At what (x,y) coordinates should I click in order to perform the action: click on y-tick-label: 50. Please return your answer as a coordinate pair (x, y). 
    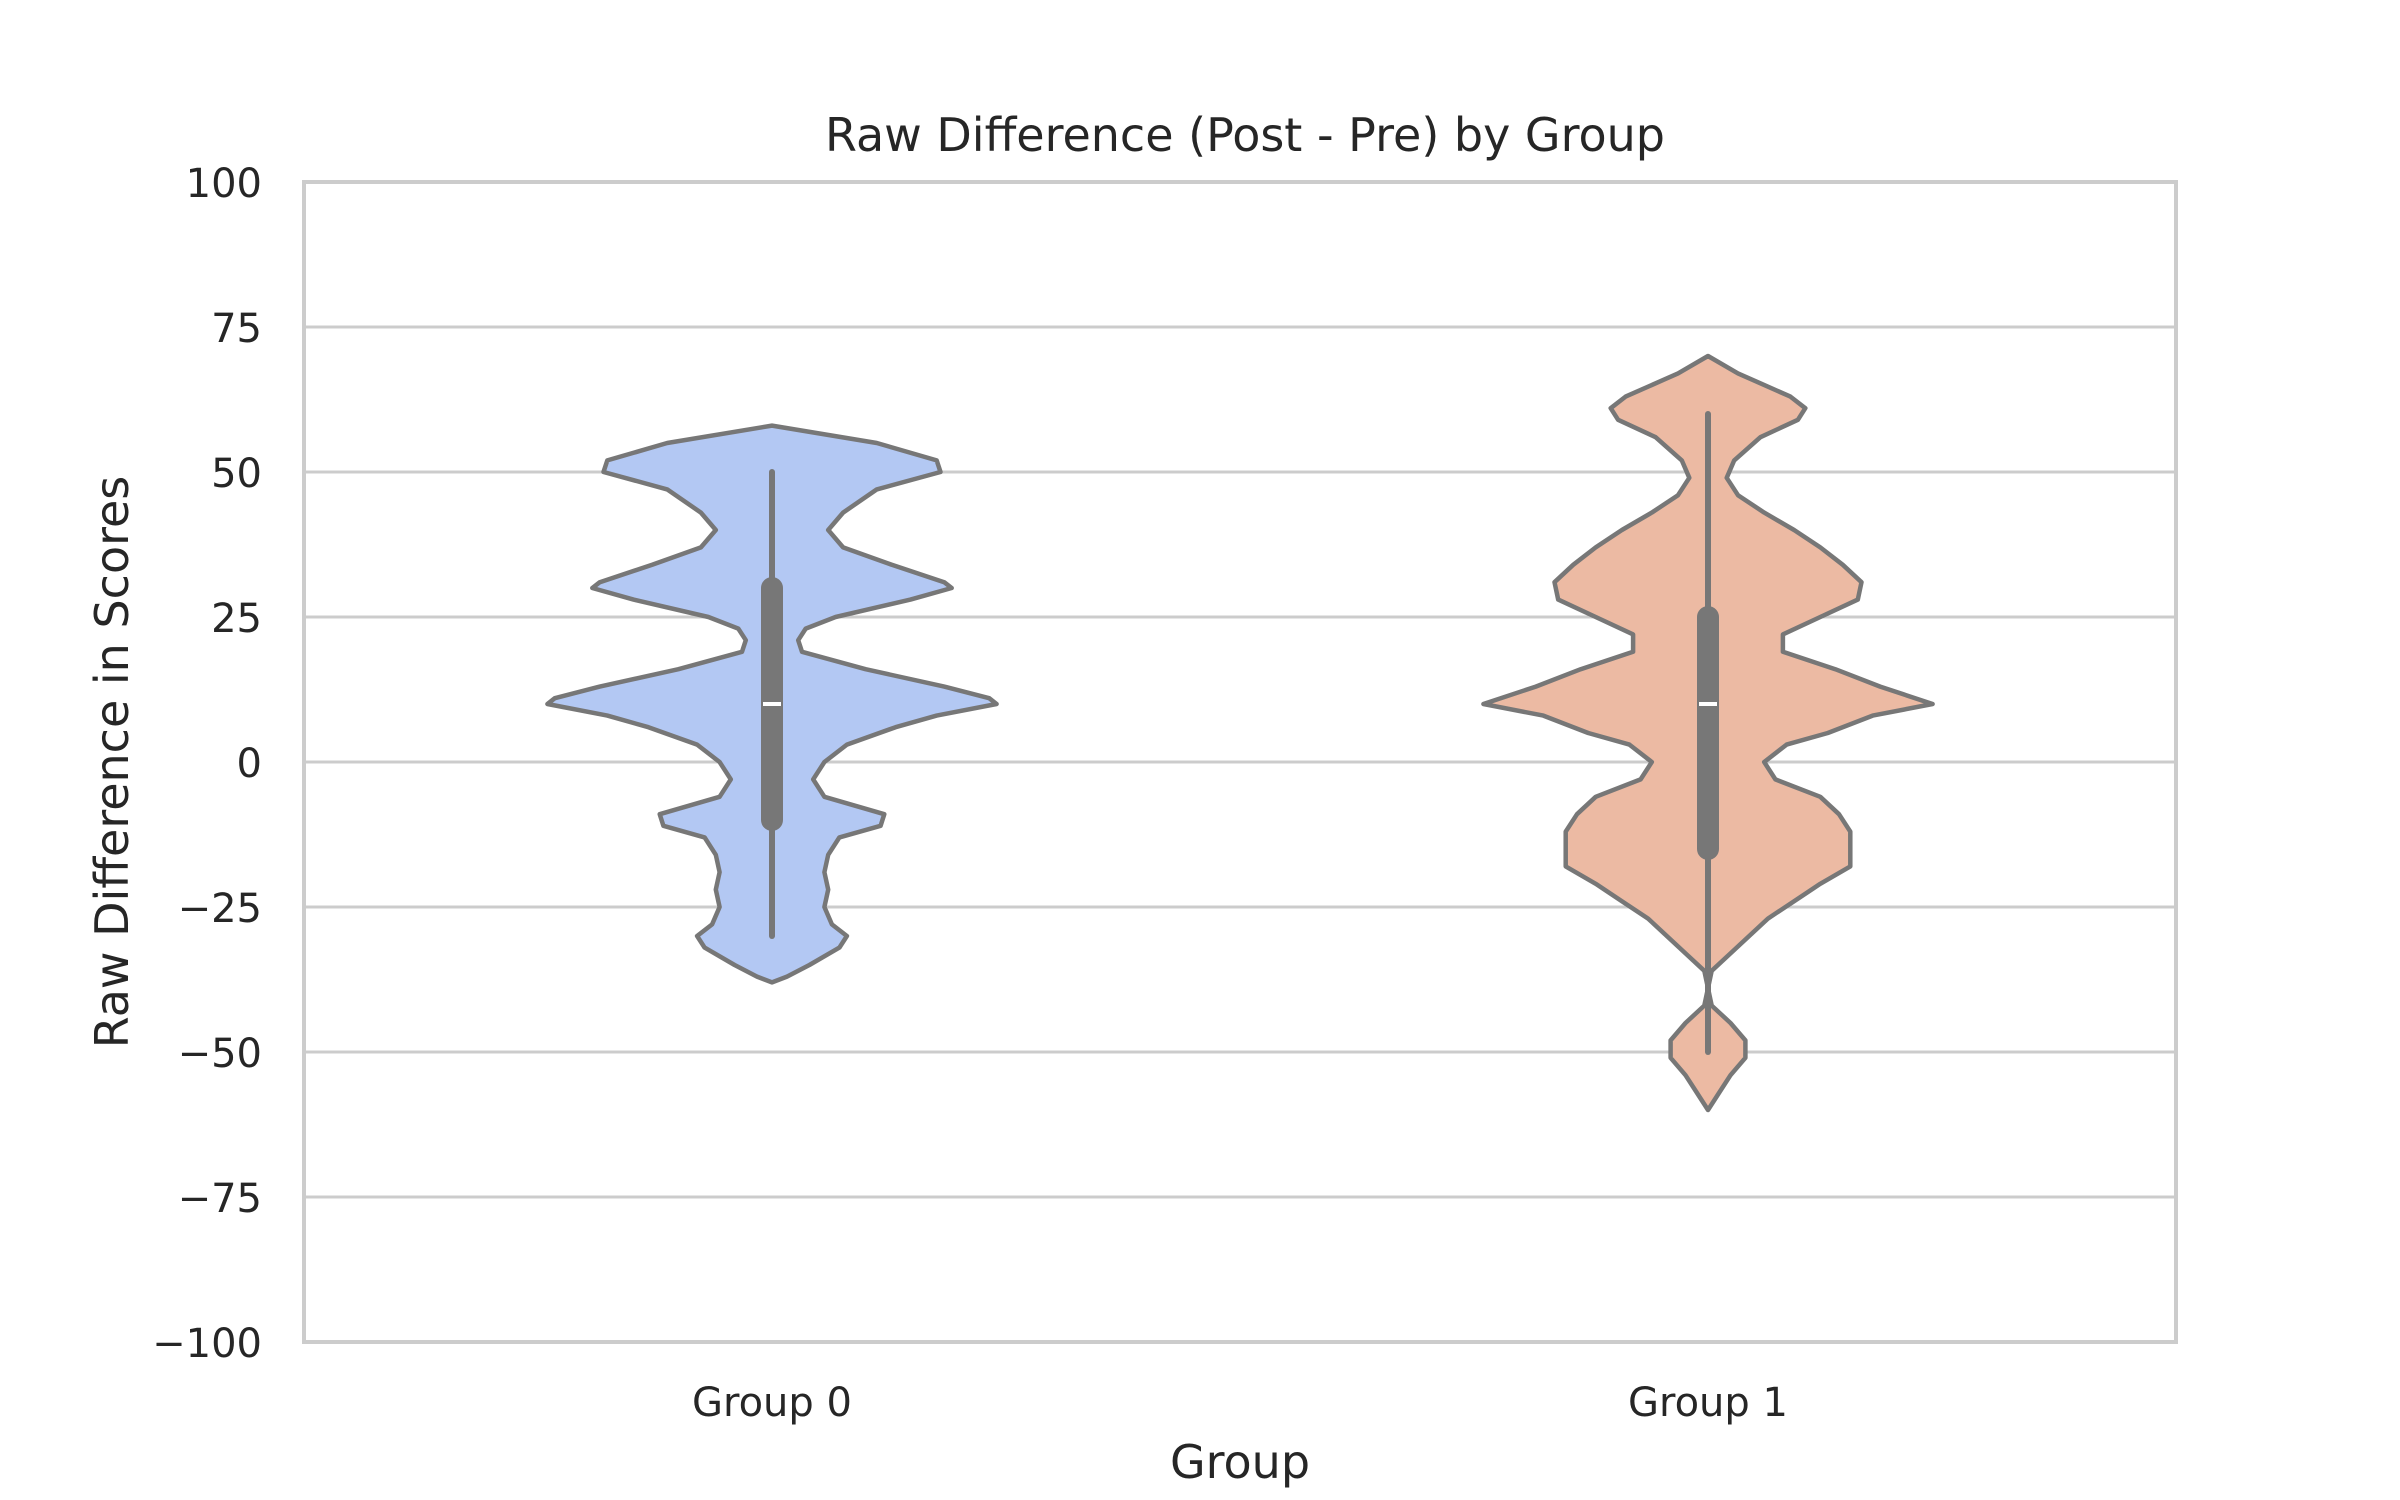
    Looking at the image, I should click on (236, 474).